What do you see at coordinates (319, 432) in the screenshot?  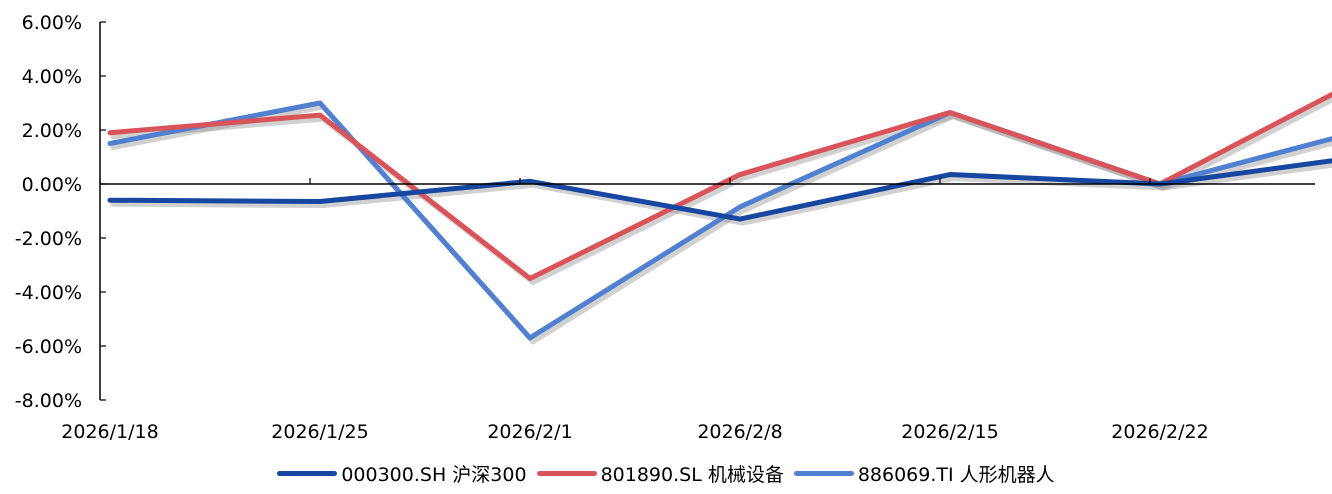 I see `x-tick-label: 2026/1/25` at bounding box center [319, 432].